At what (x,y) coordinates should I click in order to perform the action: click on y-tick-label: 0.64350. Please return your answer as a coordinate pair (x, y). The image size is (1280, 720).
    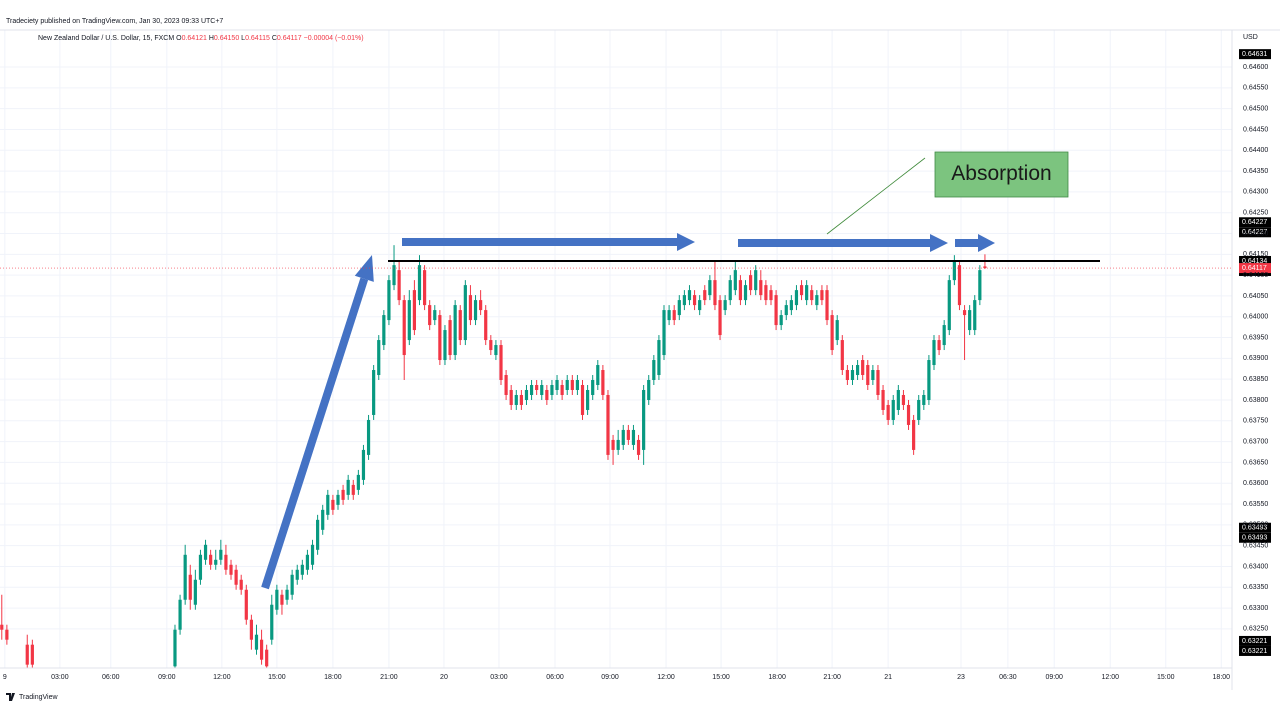
    Looking at the image, I should click on (1255, 171).